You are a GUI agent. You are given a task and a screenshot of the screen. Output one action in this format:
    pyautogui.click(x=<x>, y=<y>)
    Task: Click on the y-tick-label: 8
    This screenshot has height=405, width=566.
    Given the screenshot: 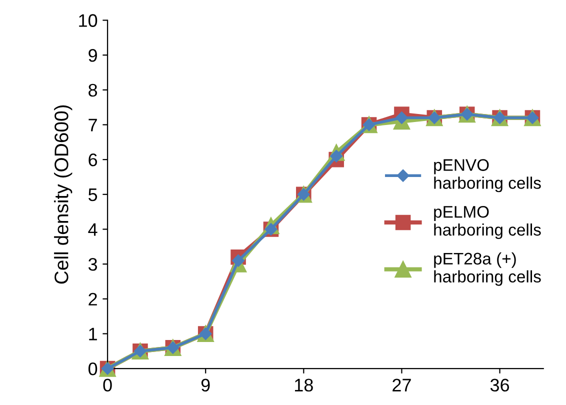 What is the action you would take?
    pyautogui.click(x=93, y=90)
    